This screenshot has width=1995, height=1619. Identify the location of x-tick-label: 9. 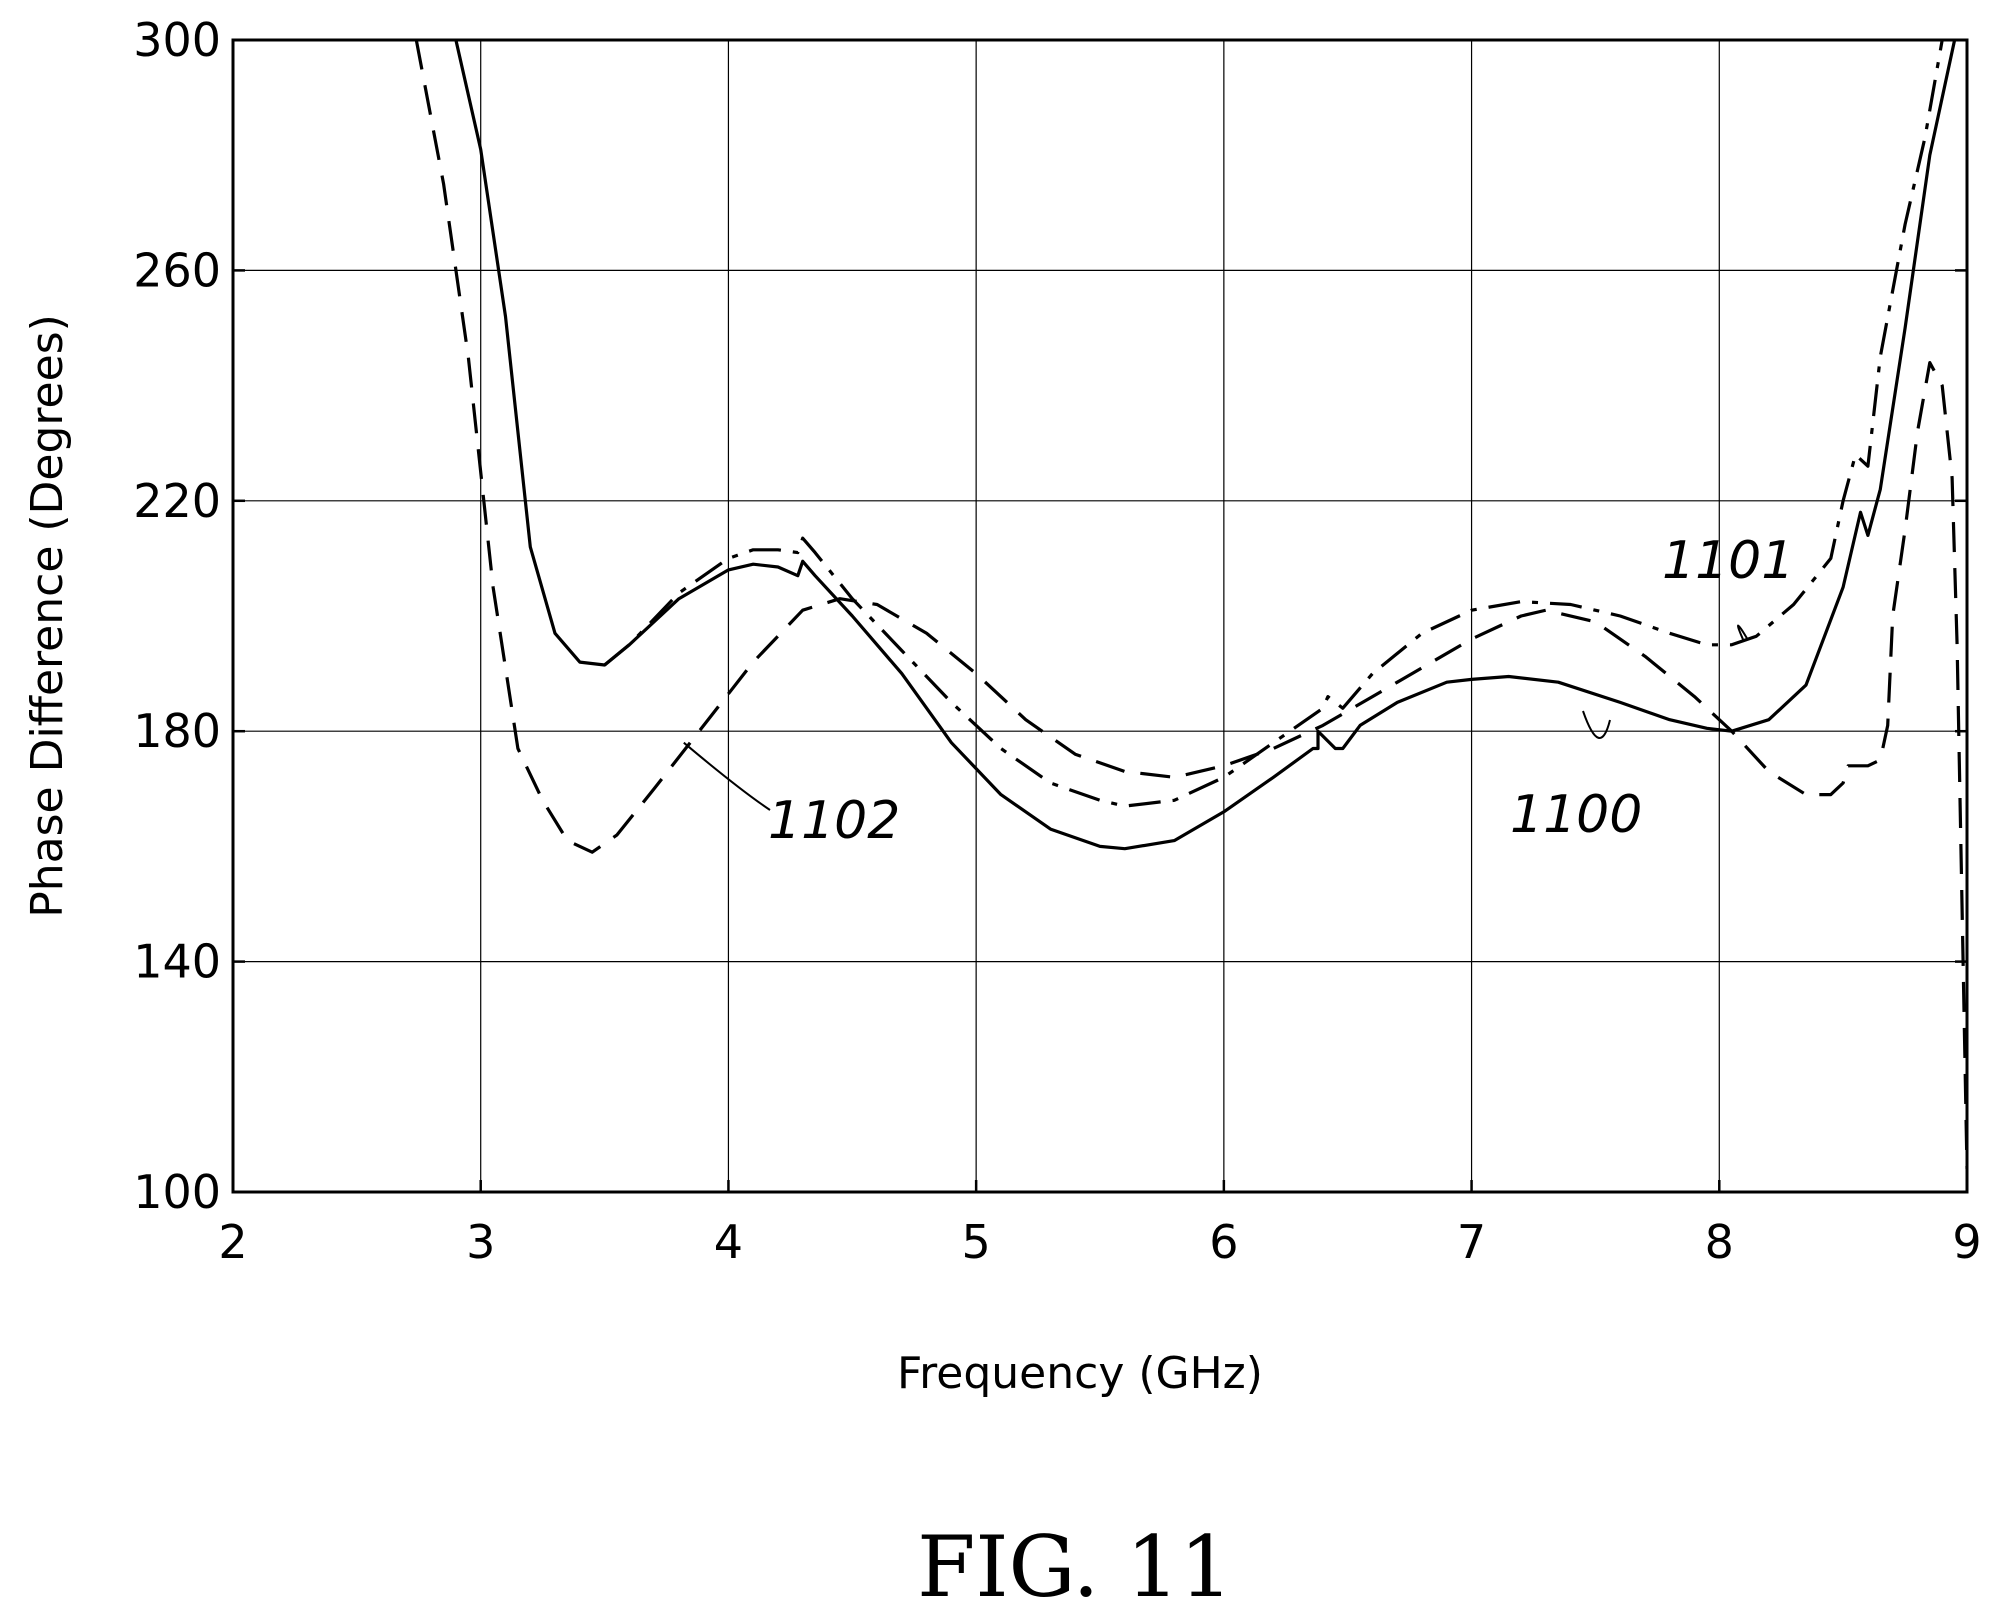
(1966, 1242).